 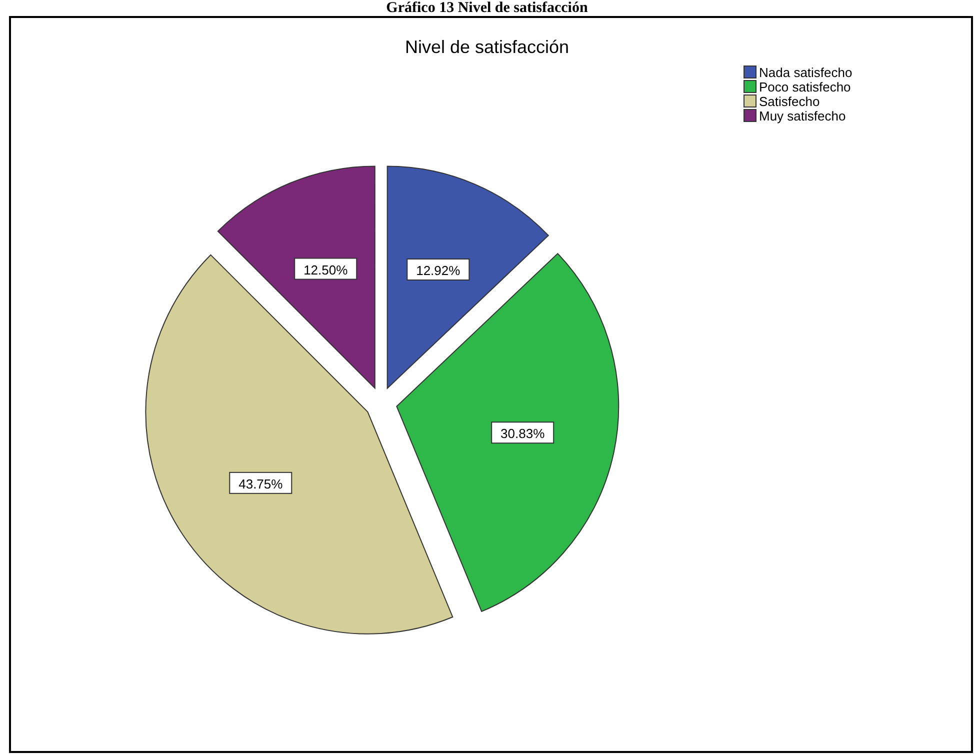 What do you see at coordinates (261, 484) in the screenshot?
I see `data-label: 43.75%` at bounding box center [261, 484].